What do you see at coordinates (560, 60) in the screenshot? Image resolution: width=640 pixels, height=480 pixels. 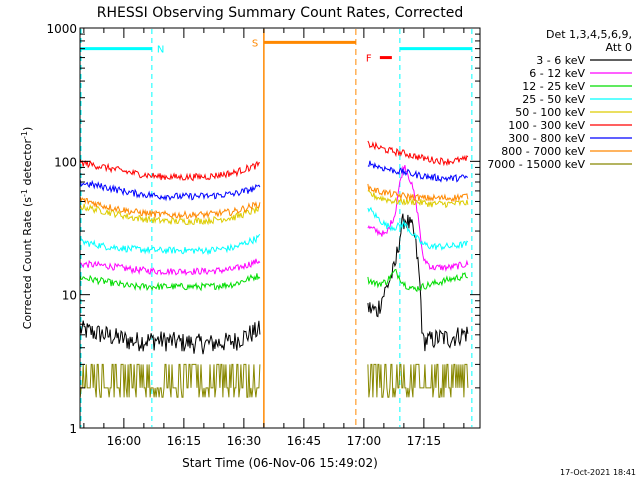 I see `legend-label: 3 - 6 keV` at bounding box center [560, 60].